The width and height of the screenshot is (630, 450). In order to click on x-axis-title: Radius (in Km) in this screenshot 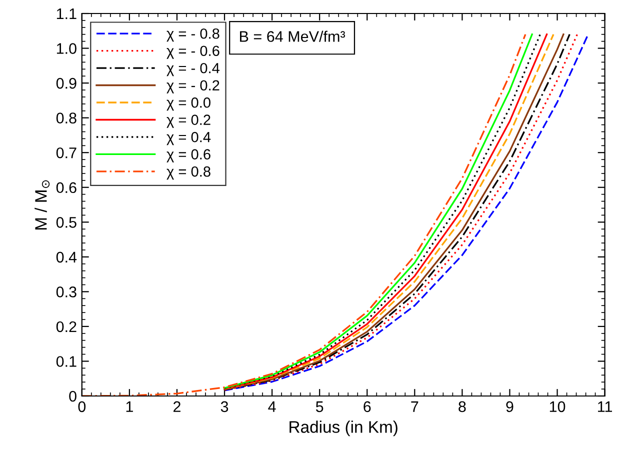, I will do `click(344, 428)`.